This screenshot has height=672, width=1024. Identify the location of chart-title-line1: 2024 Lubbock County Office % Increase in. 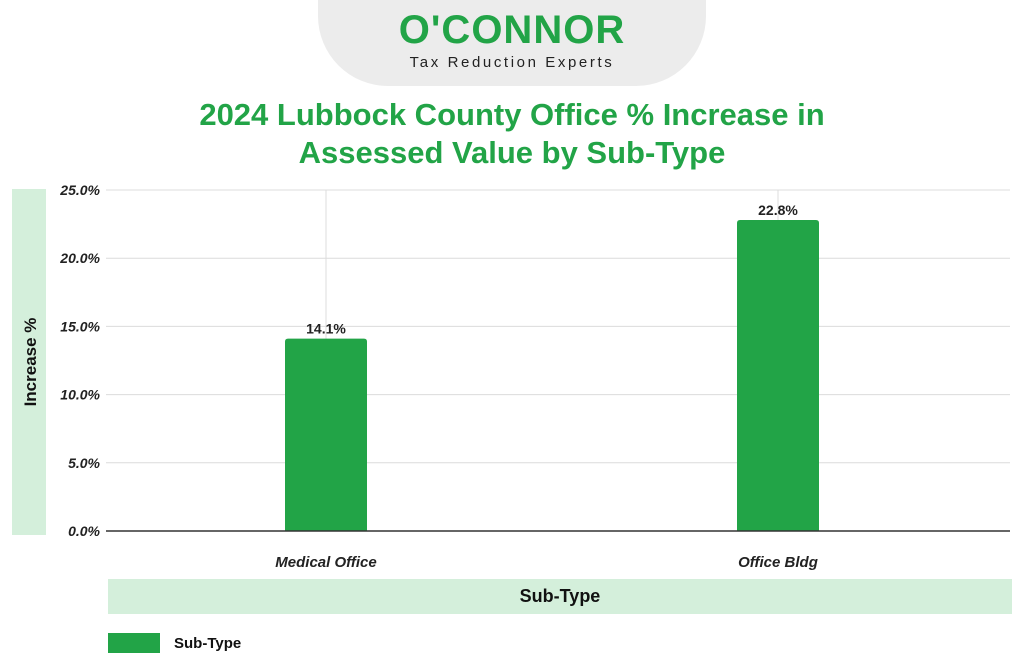
(512, 114).